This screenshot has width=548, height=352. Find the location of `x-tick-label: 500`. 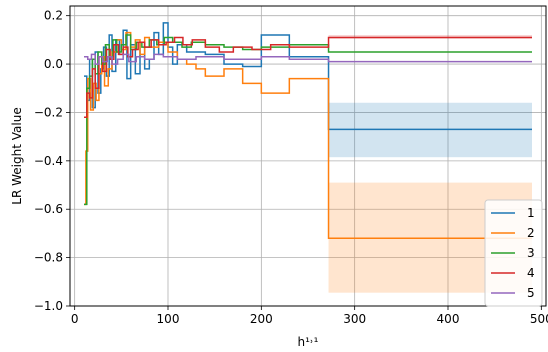

x-tick-label: 500 is located at coordinates (539, 319).